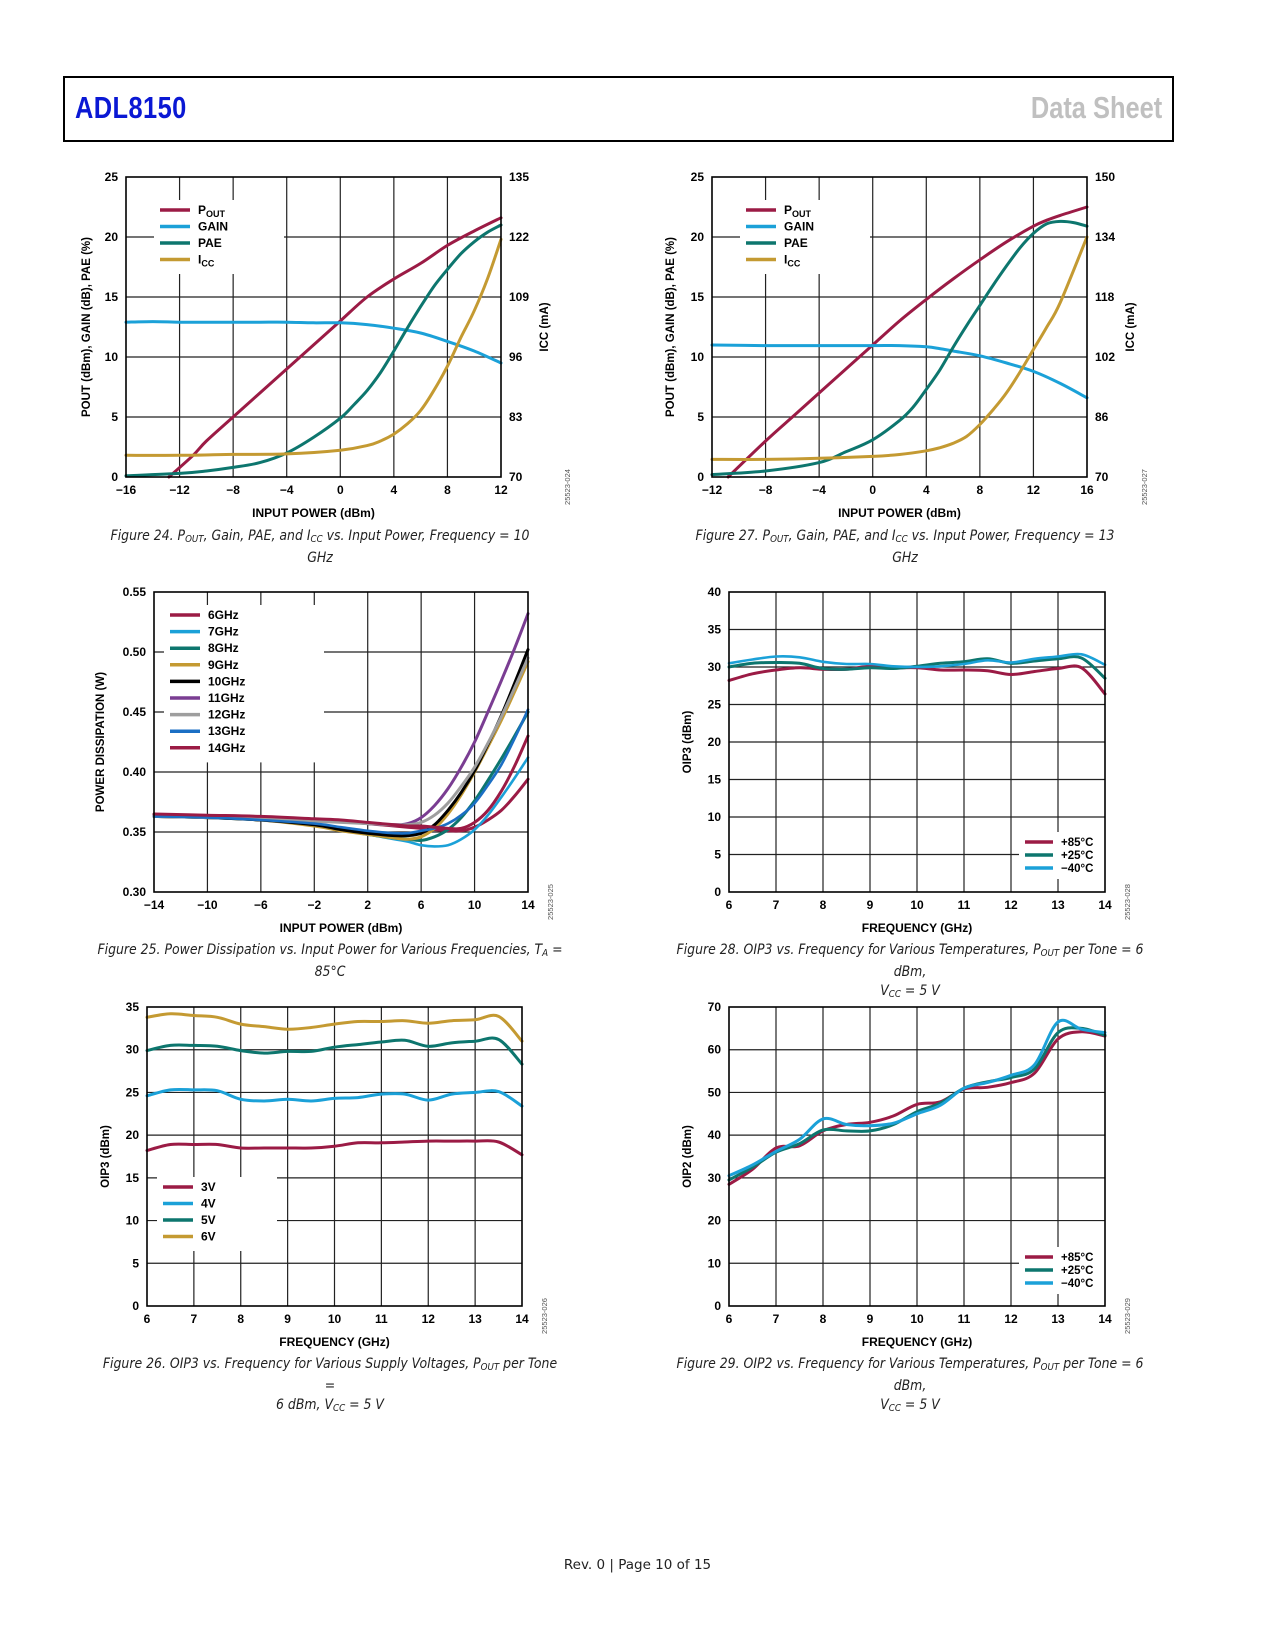  I want to click on legend-label: 14GHz, so click(226, 748).